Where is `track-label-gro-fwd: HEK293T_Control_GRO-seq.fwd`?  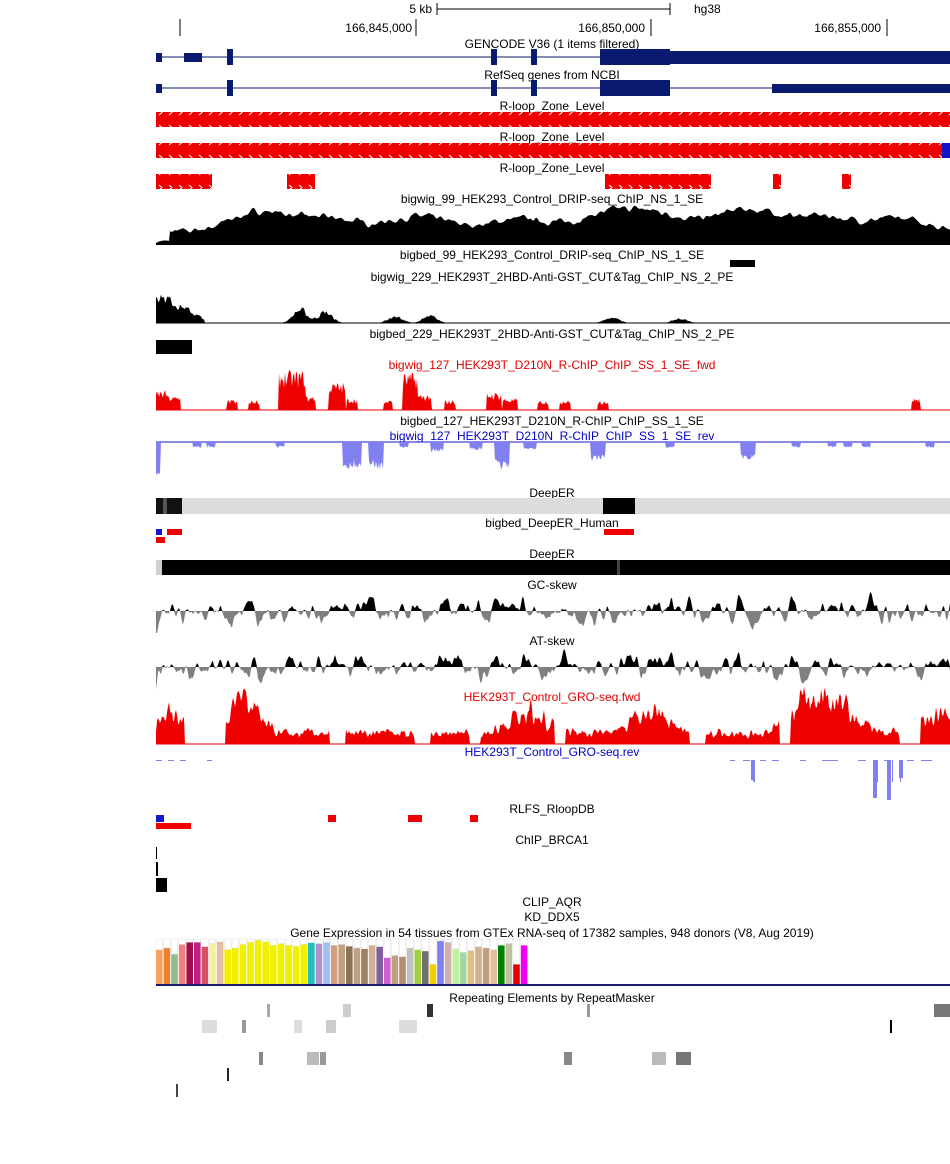
track-label-gro-fwd: HEK293T_Control_GRO-seq.fwd is located at coordinates (552, 697).